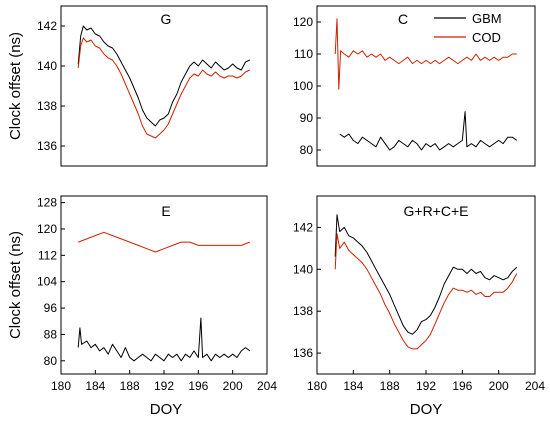 The height and width of the screenshot is (423, 550). Describe the element at coordinates (425, 54) in the screenshot. I see `panel-c-series-cod` at that location.